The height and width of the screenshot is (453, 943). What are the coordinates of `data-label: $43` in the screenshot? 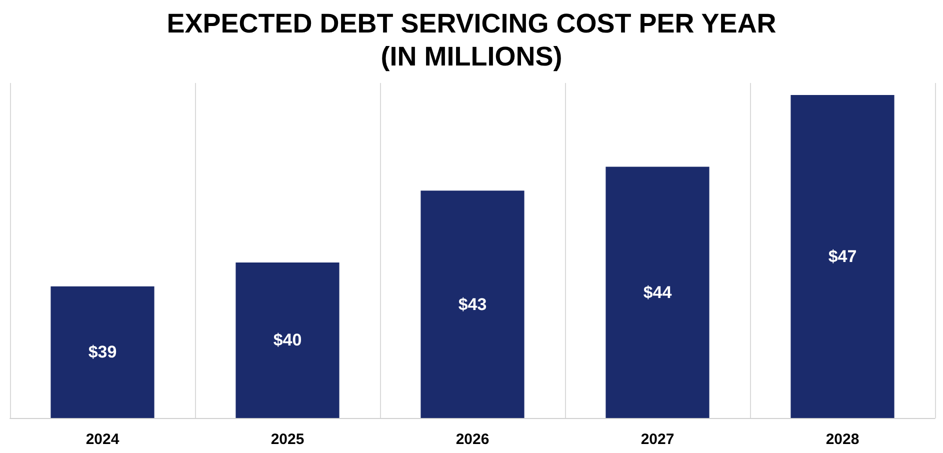 It's located at (472, 304).